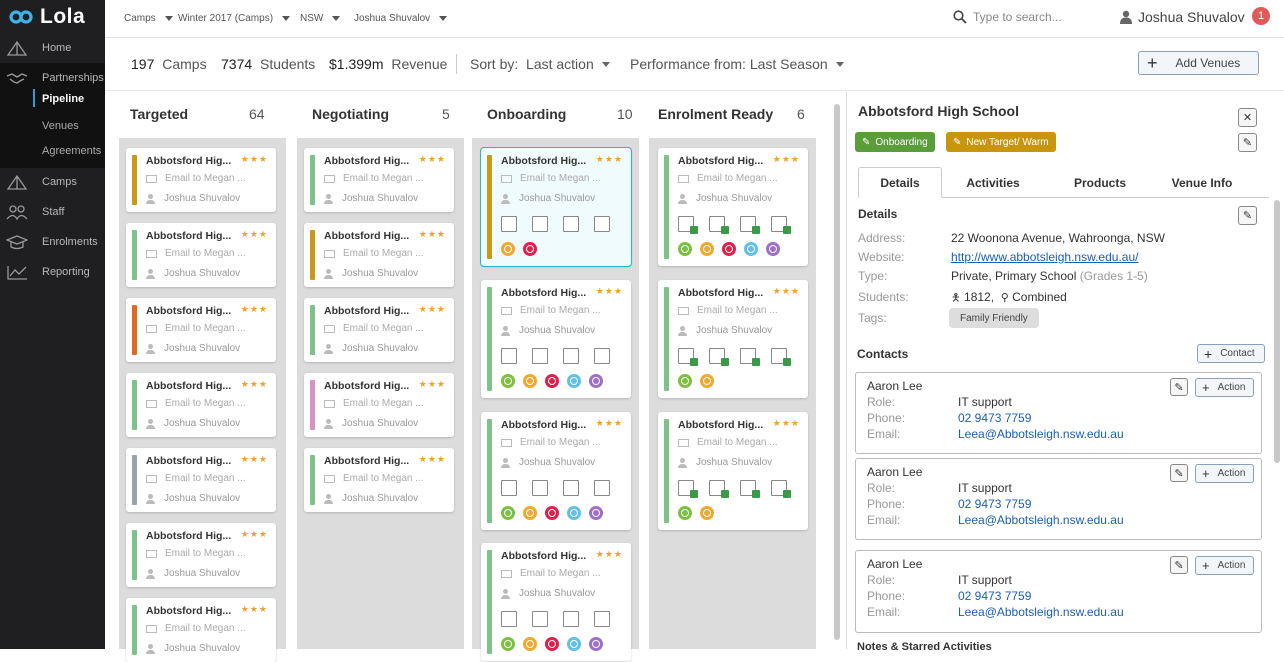 The height and width of the screenshot is (662, 1284). What do you see at coordinates (234, 18) in the screenshot?
I see `crumb-season: Winter 2017 (Camps)` at bounding box center [234, 18].